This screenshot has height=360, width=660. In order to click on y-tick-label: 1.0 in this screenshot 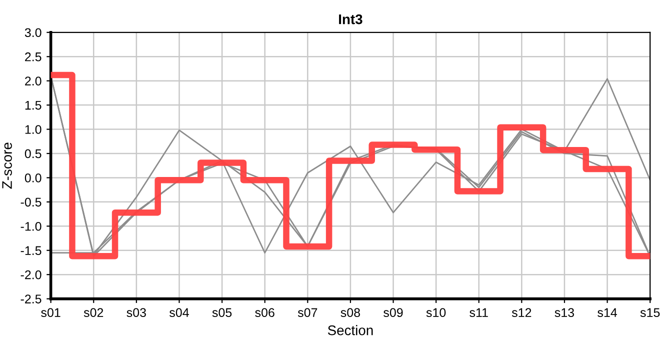, I will do `click(33, 129)`.